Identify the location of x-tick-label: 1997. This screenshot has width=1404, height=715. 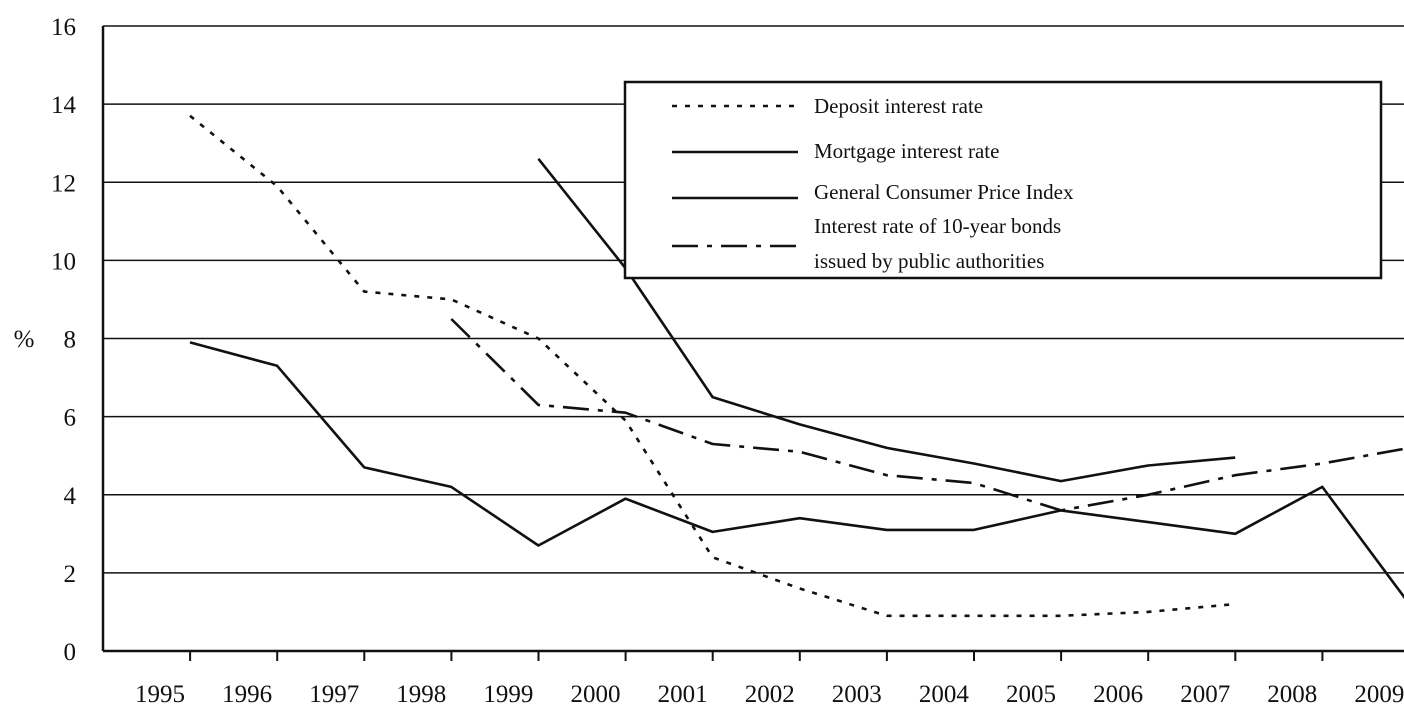
(334, 694).